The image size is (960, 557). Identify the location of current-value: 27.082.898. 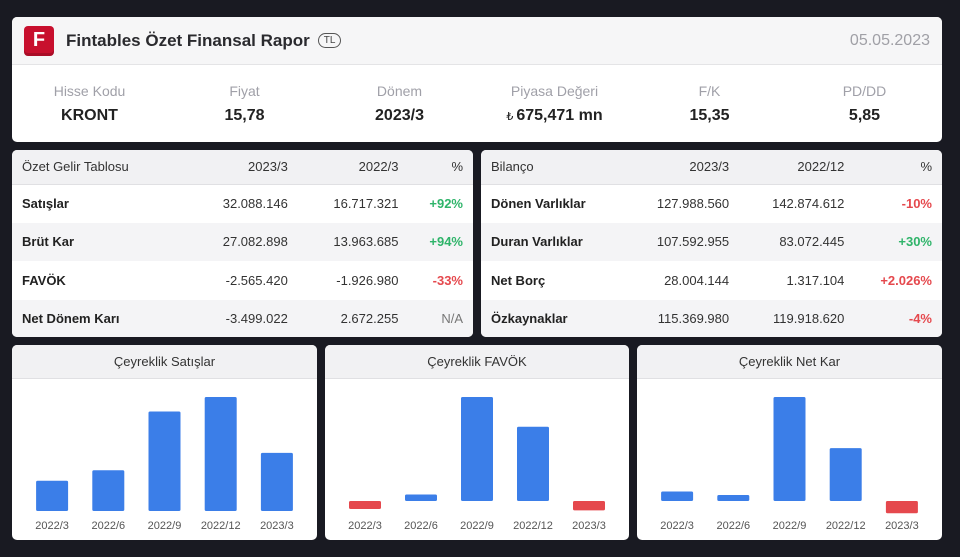
(247, 241).